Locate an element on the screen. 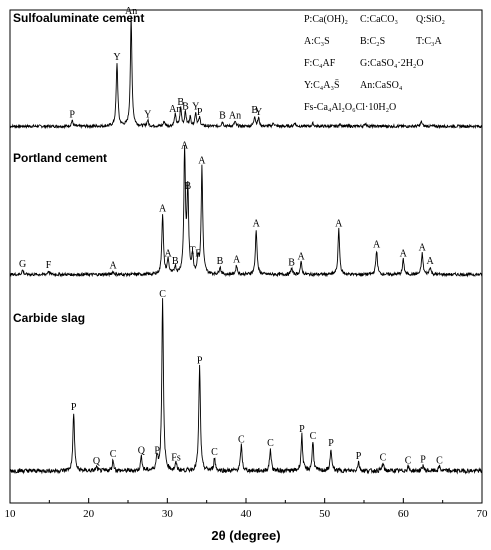  x-axis: 10 20 30 40 50 60 70 is located at coordinates (247, 509).